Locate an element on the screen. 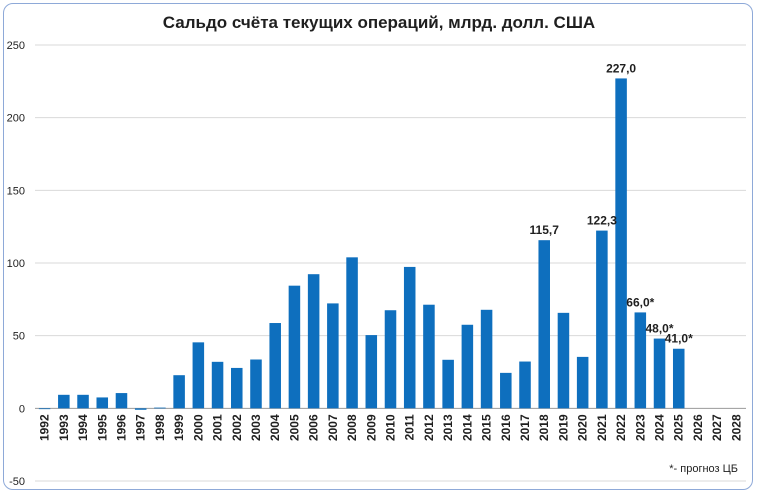  x-tick-label: 1998 is located at coordinates (160, 427).